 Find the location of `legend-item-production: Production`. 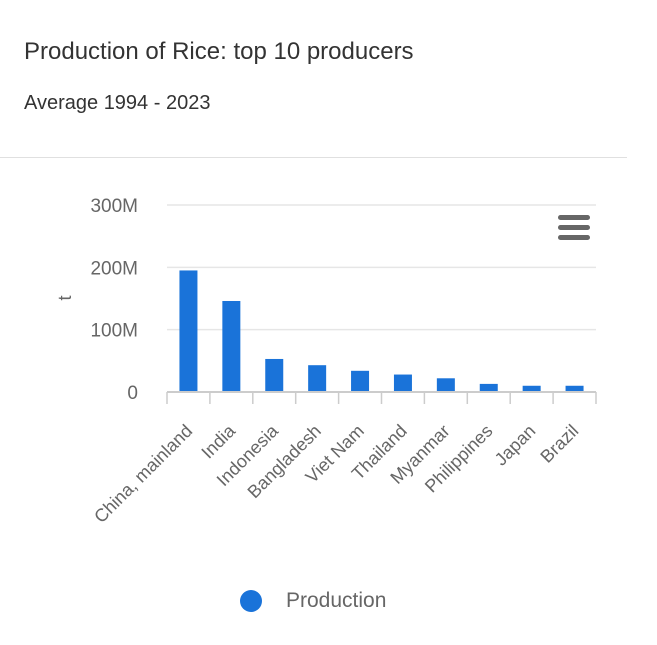

legend-item-production: Production is located at coordinates (313, 601).